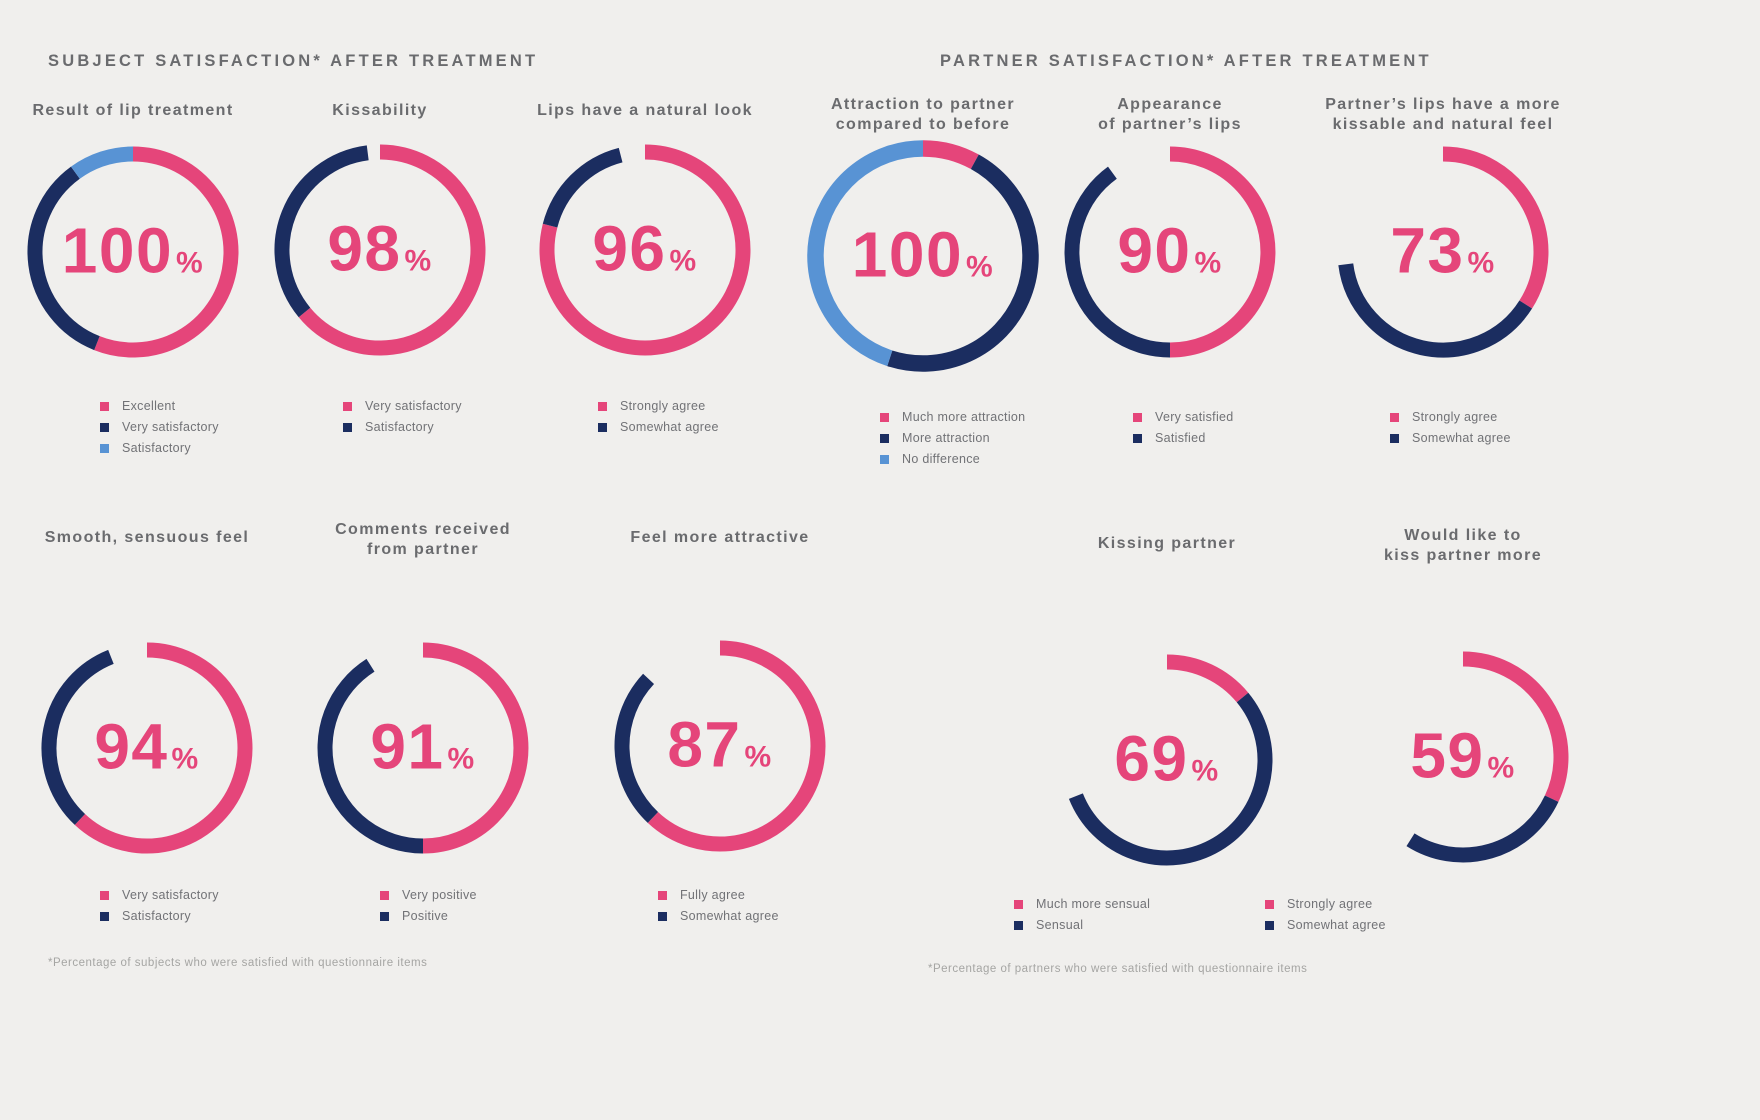 This screenshot has height=1120, width=1760. I want to click on legend-item: No difference, so click(952, 459).